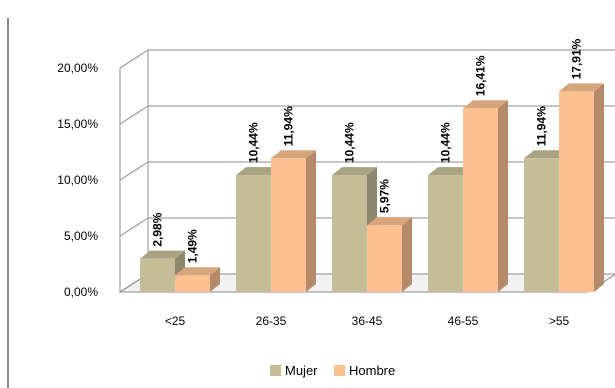  I want to click on y-tick-label: 10,00%, so click(77, 180).